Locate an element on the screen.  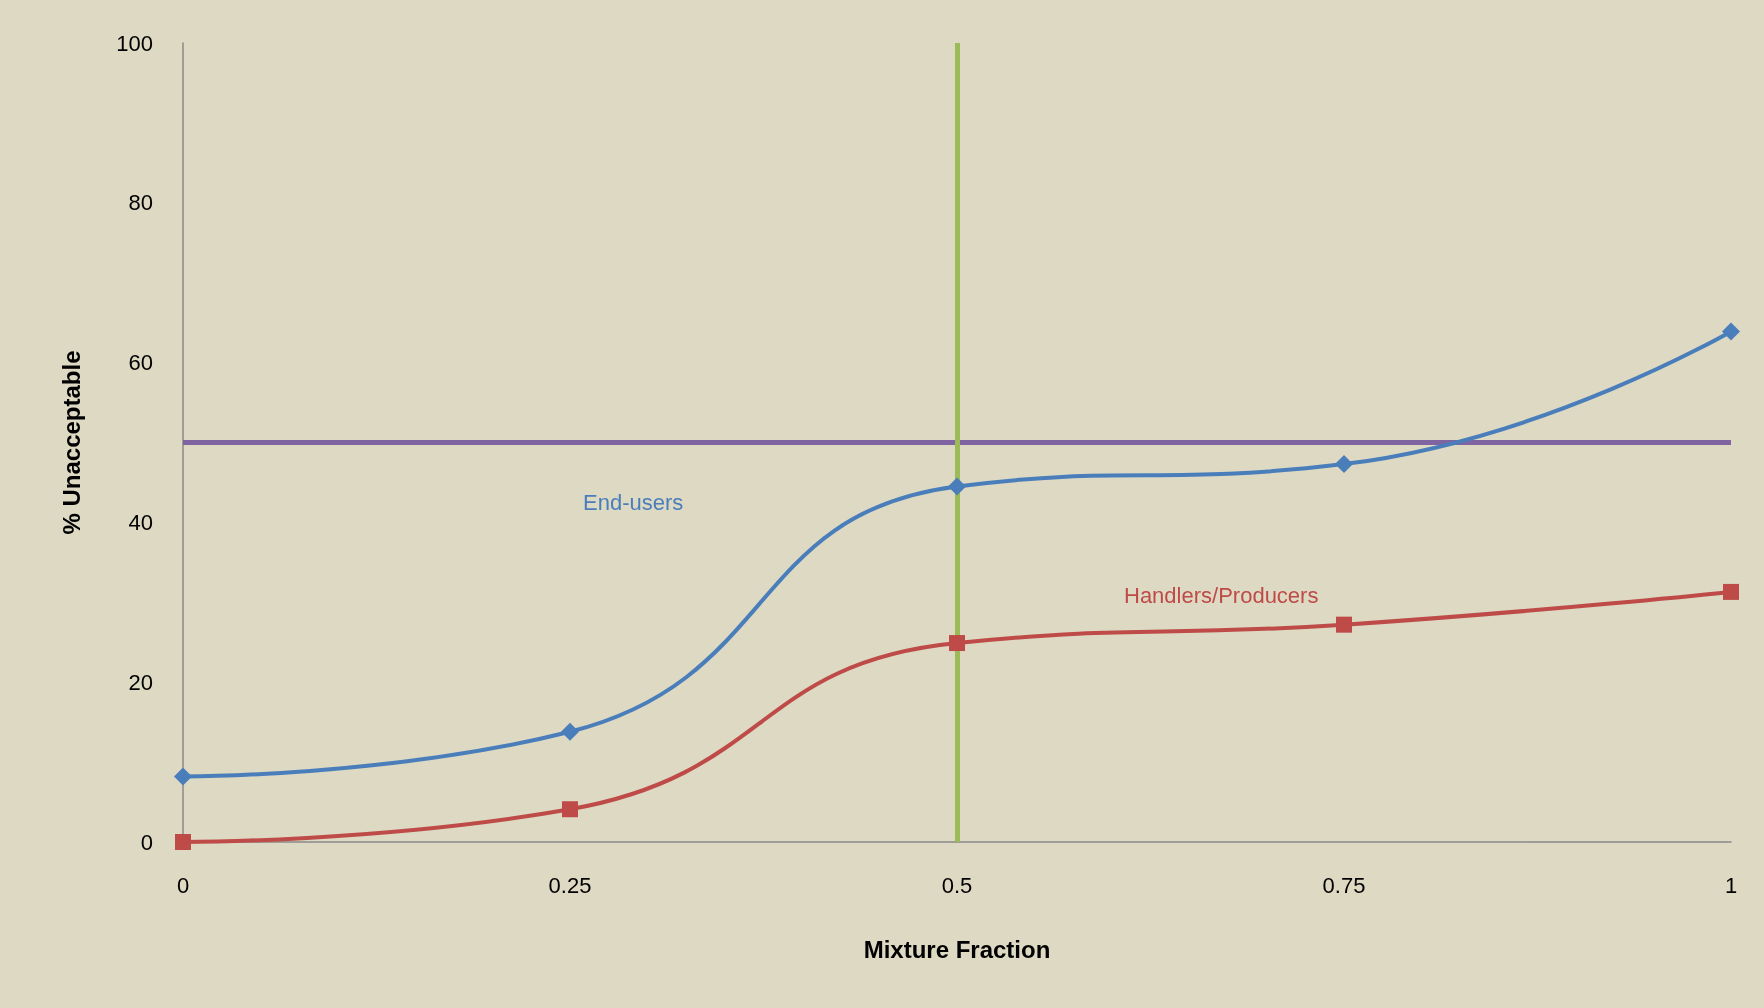
y-tick-label: 40 is located at coordinates (140, 522).